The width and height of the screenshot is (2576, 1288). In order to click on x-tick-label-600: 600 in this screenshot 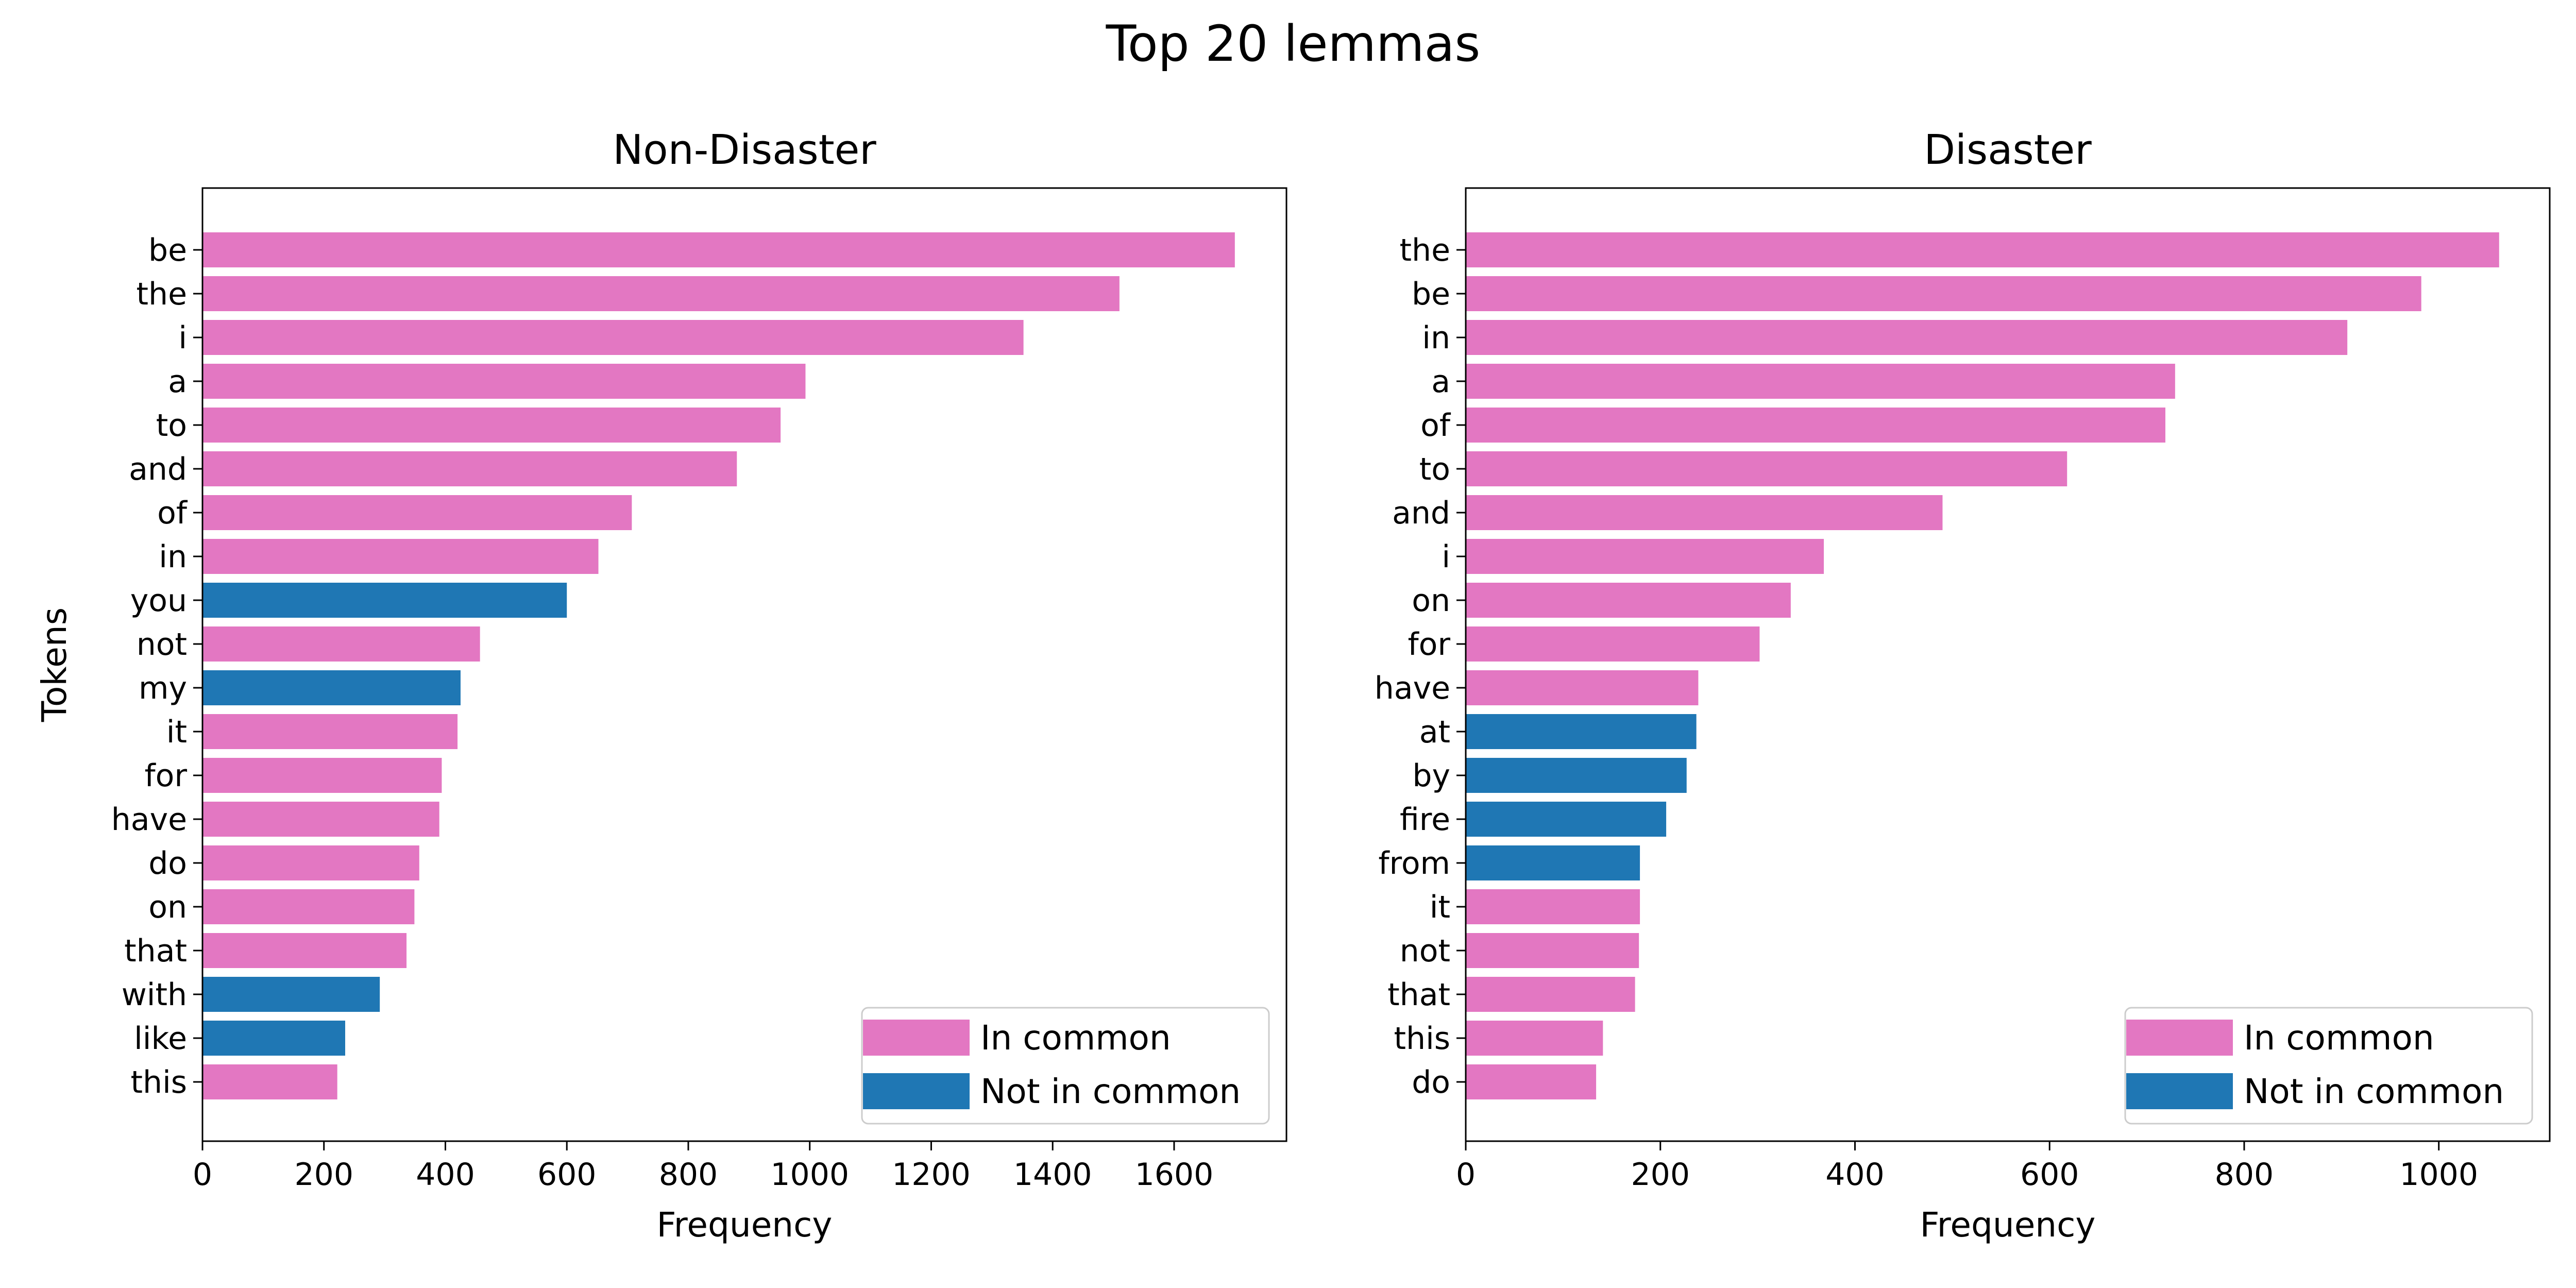, I will do `click(567, 1175)`.